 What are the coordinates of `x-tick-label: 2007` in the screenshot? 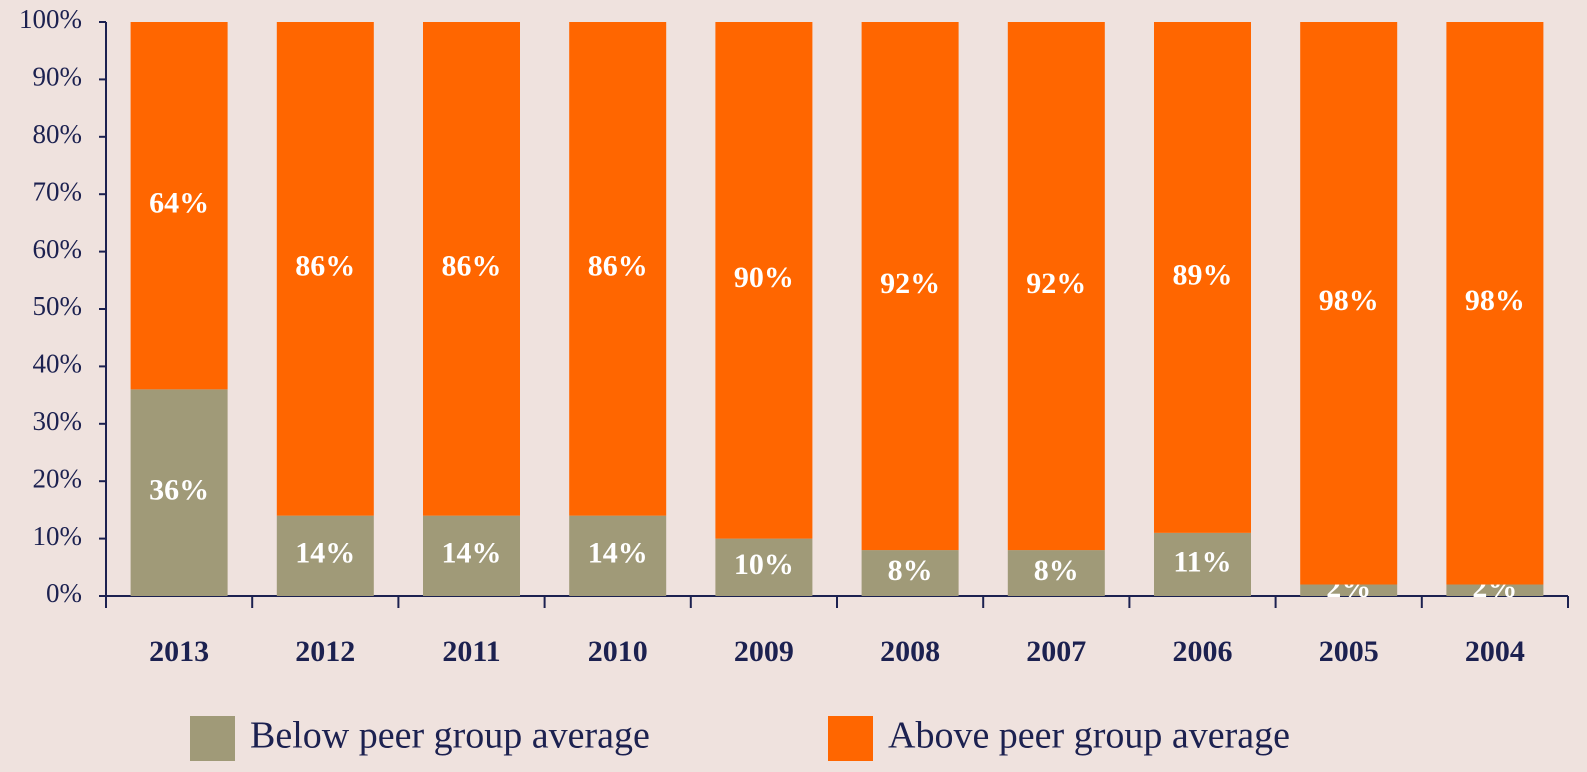 It's located at (1056, 651).